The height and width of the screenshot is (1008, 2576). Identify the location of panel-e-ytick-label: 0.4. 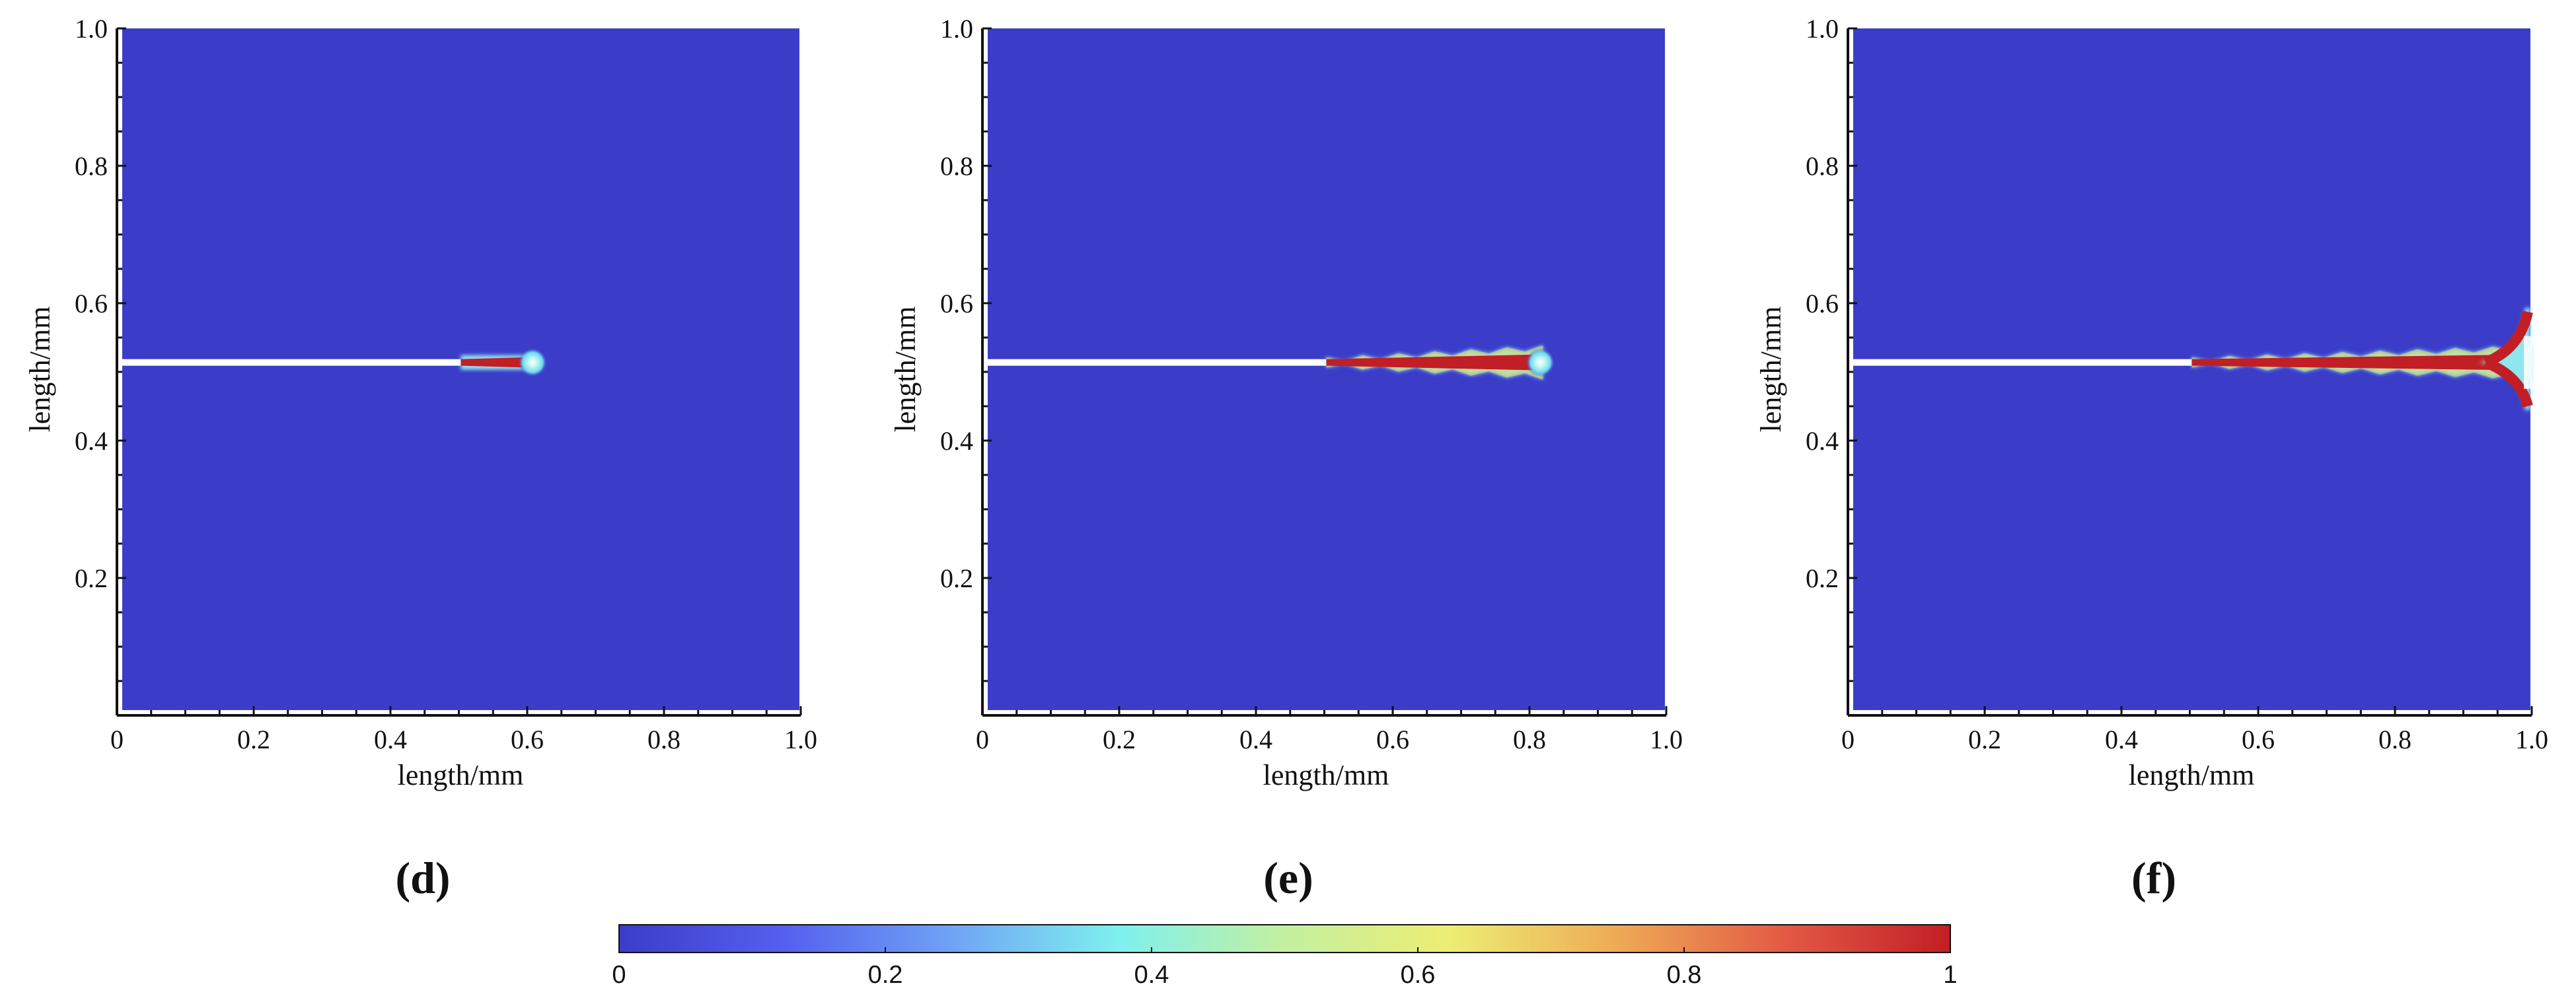
(956, 441).